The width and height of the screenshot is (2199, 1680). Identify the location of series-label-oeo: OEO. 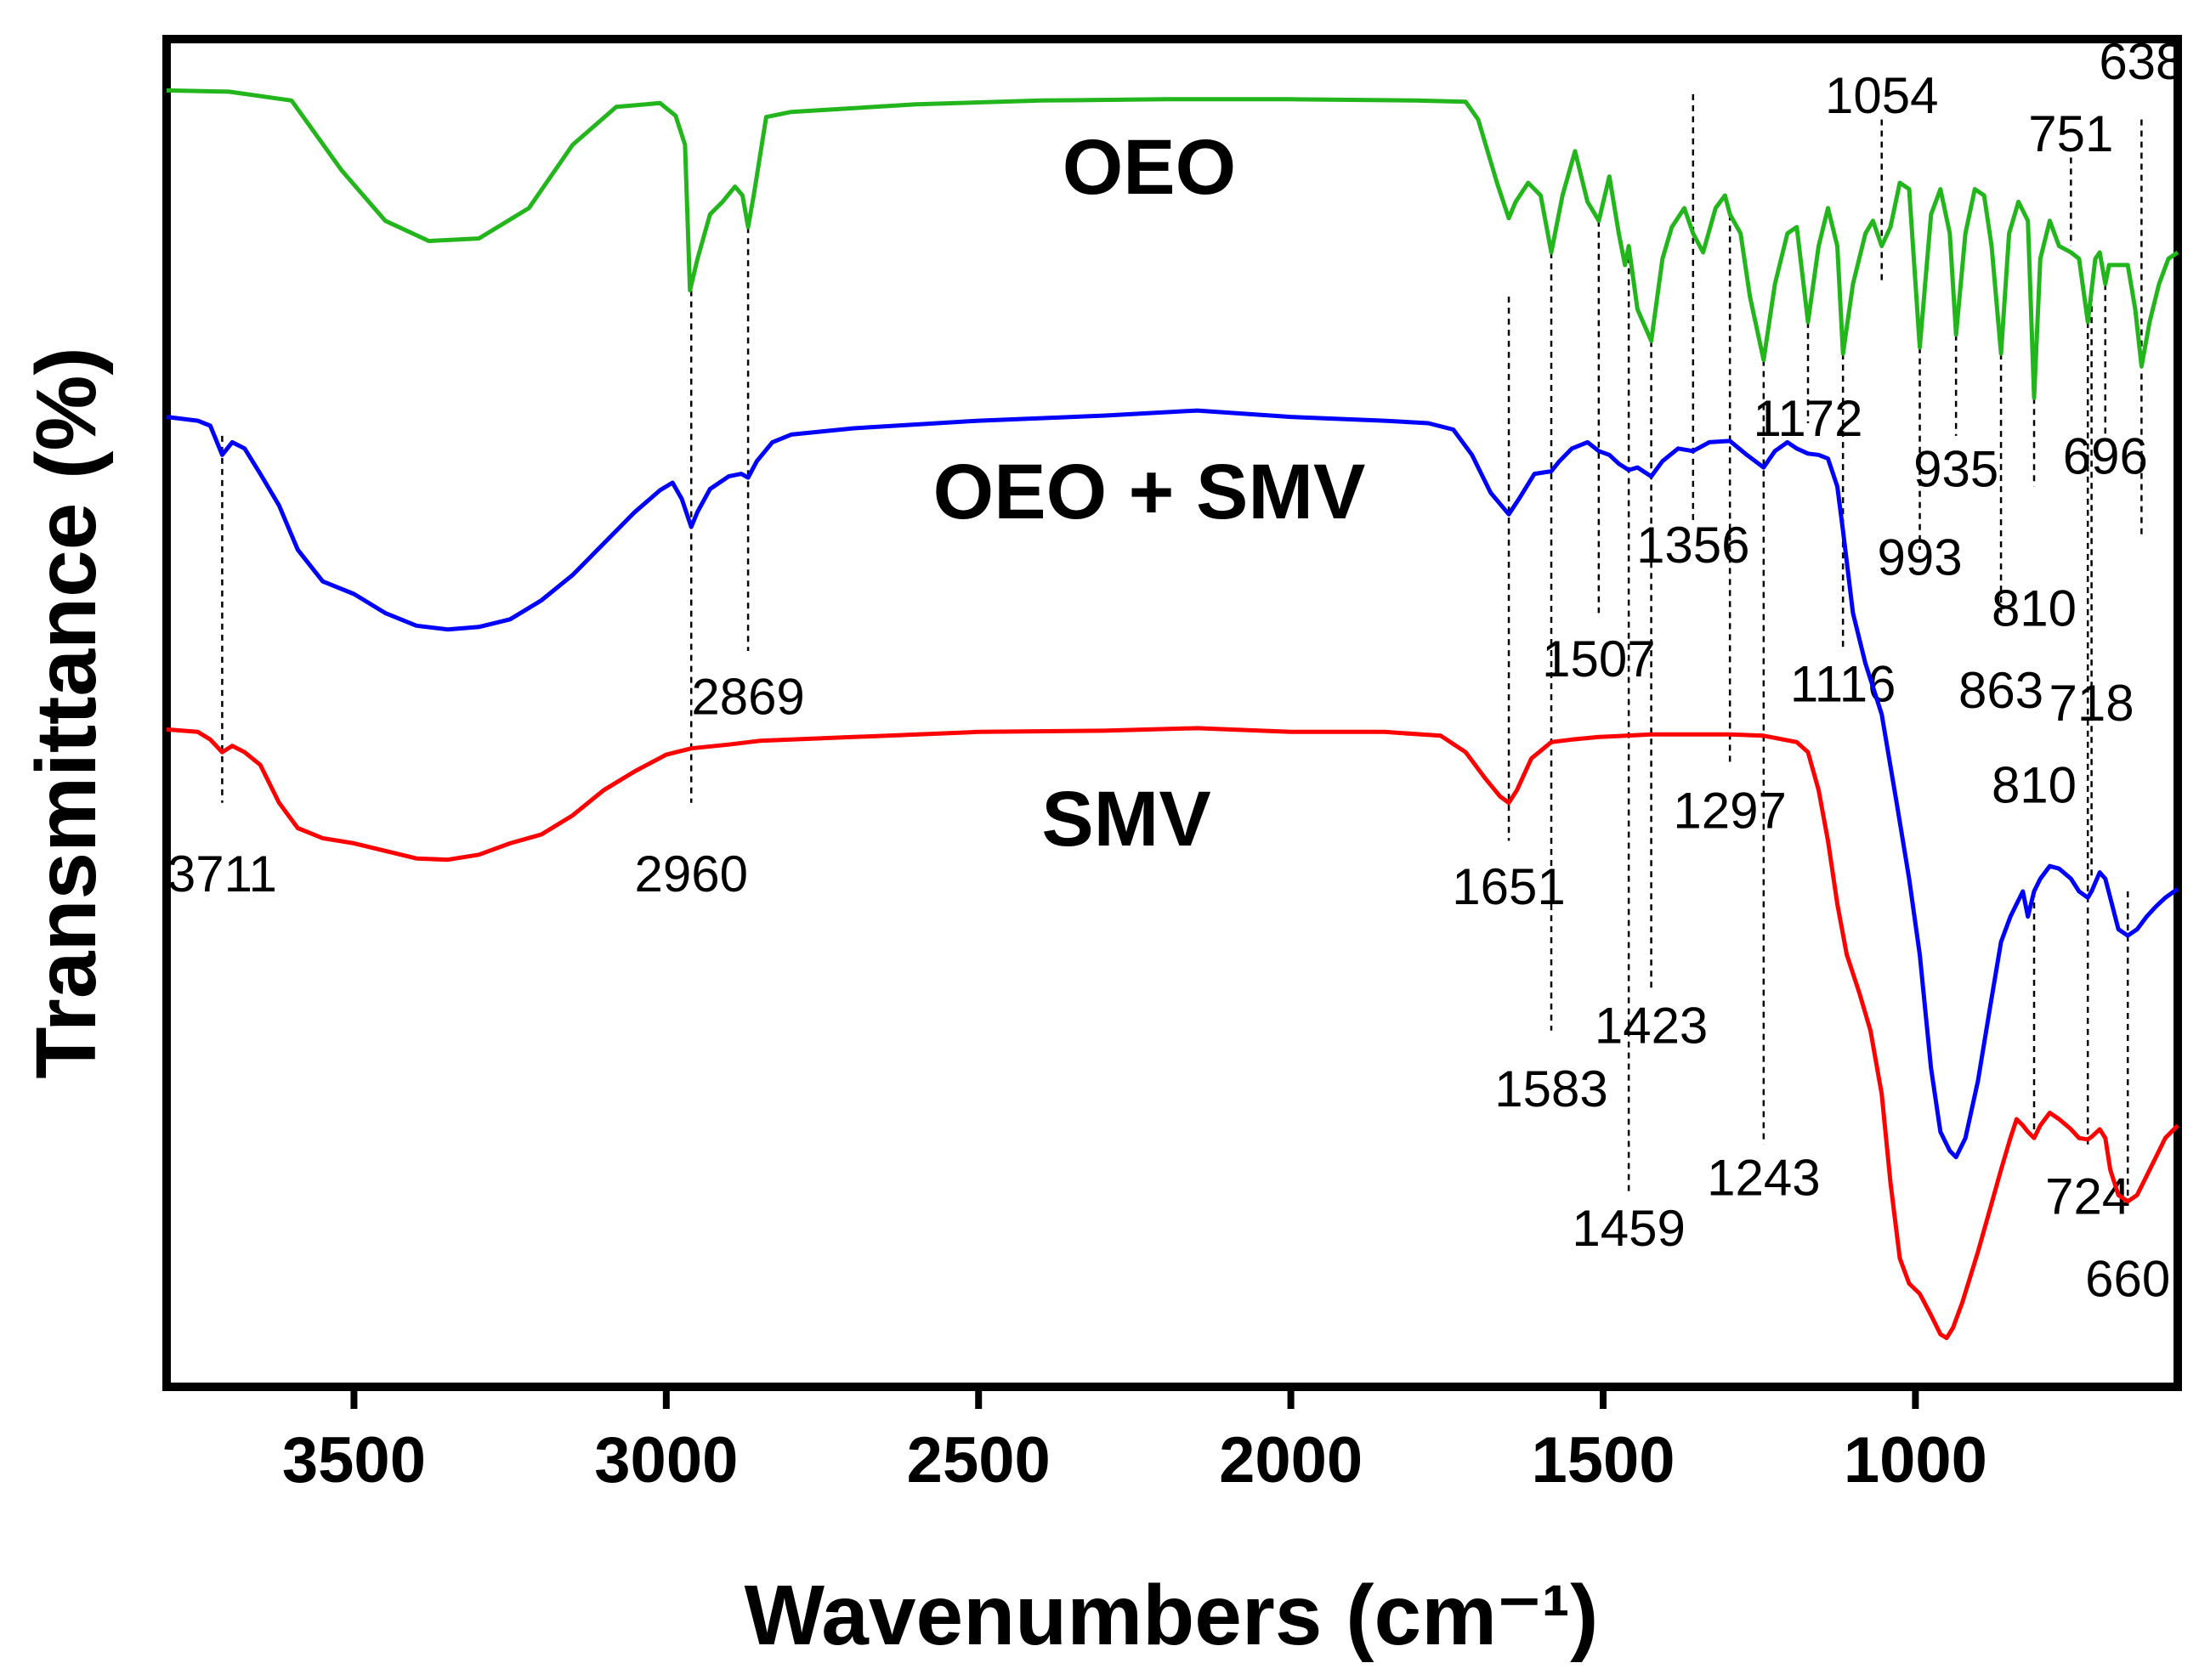
(1149, 167).